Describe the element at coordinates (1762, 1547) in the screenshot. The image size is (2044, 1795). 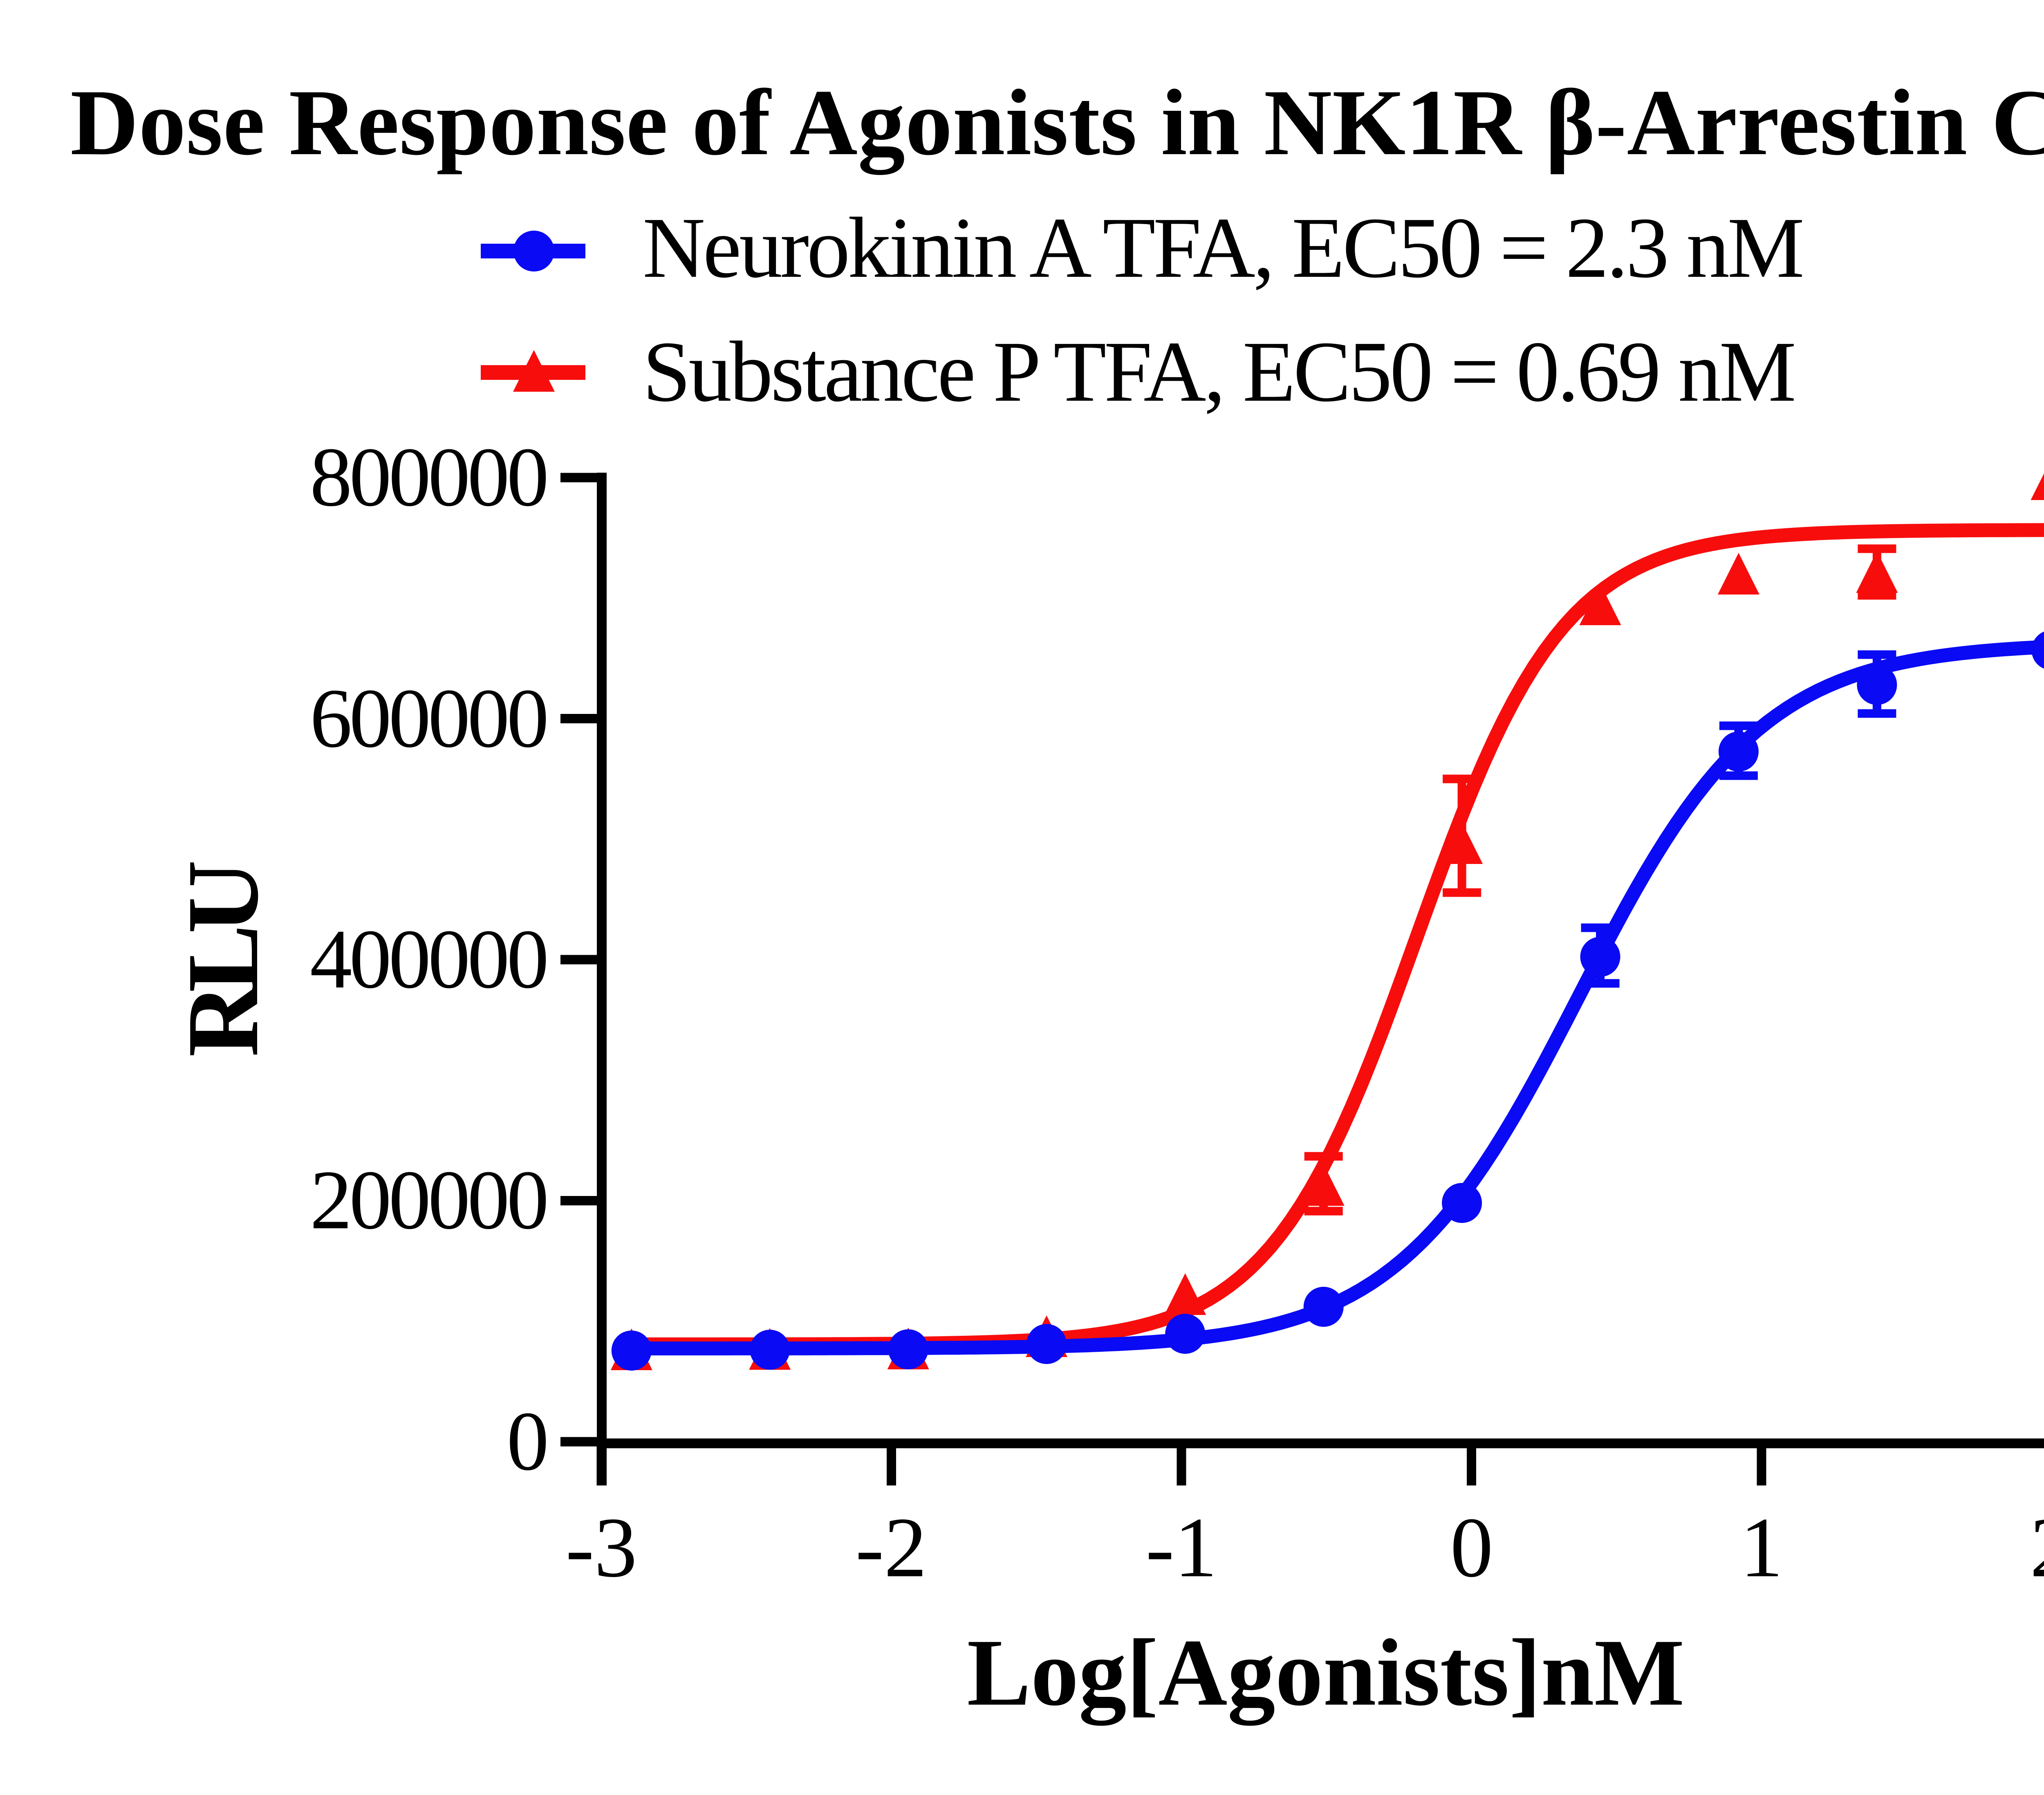
I see `svg-text: 1` at that location.